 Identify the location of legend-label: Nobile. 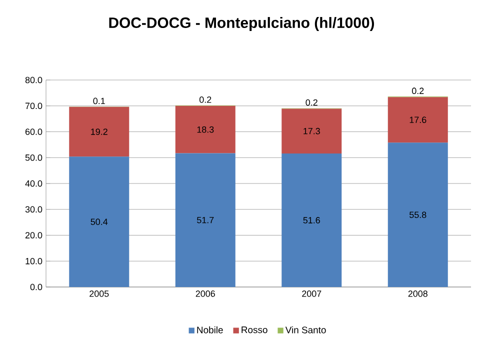
(210, 330).